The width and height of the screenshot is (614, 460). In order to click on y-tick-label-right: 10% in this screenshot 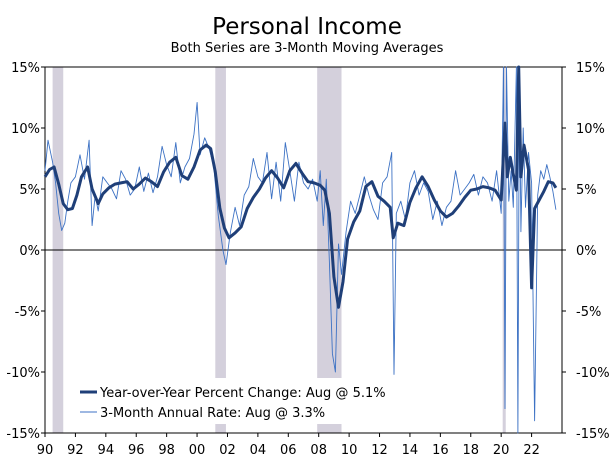, I will do `click(590, 129)`.